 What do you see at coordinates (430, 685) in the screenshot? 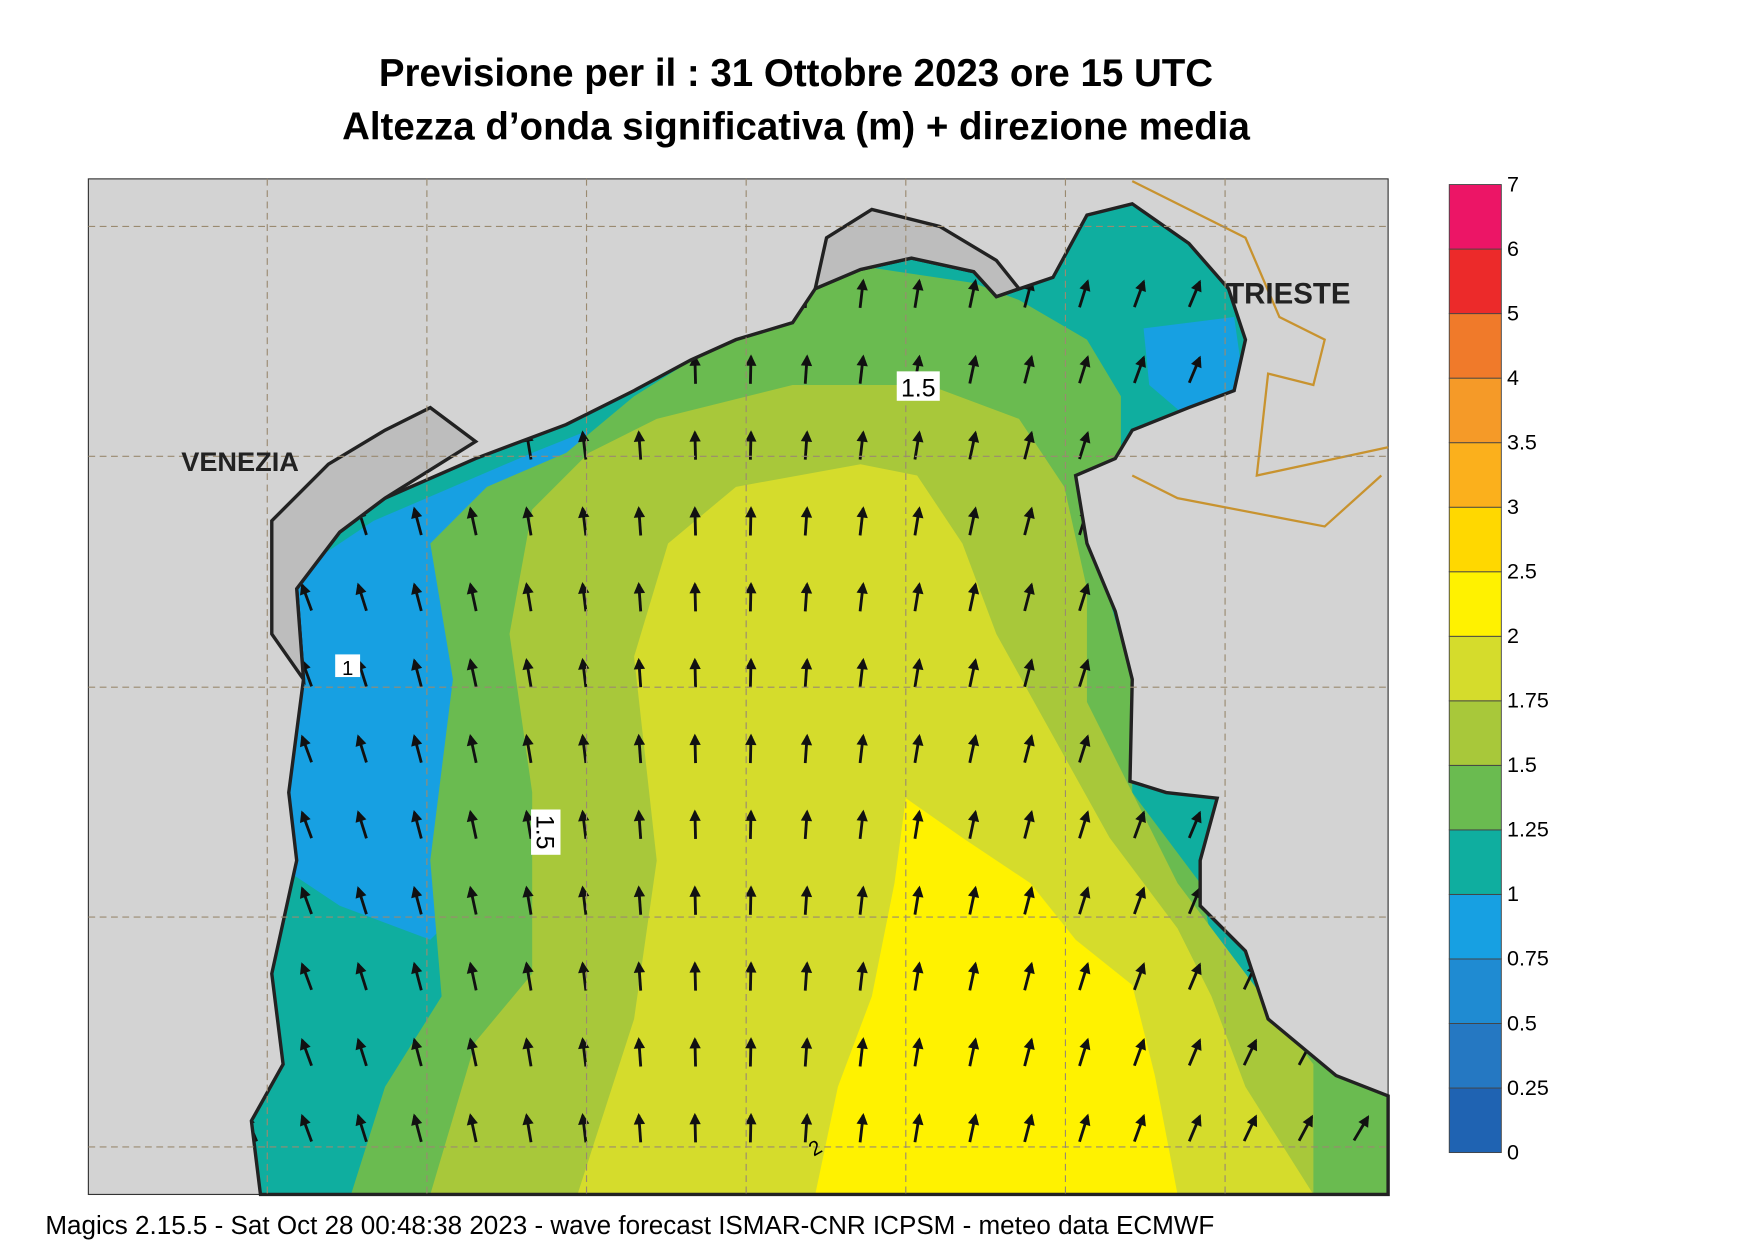
I see `wave-band` at bounding box center [430, 685].